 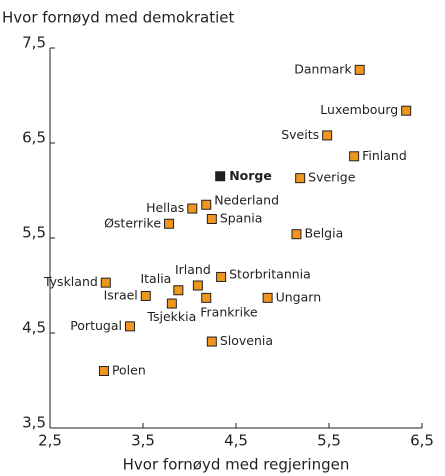 I want to click on point-label: Sveits, so click(x=300, y=134).